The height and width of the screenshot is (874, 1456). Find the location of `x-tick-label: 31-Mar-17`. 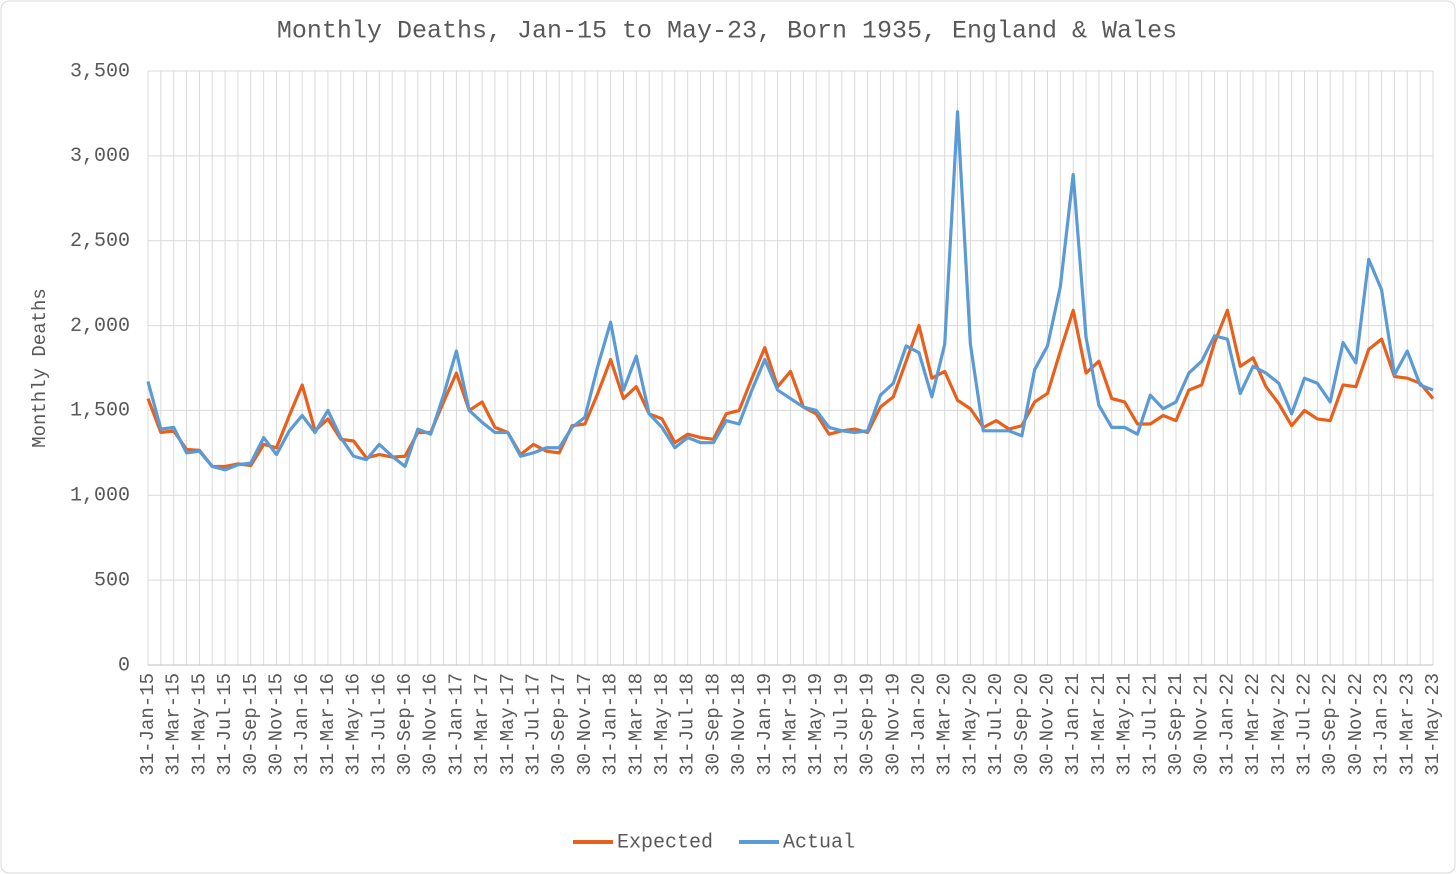

x-tick-label: 31-Mar-17 is located at coordinates (482, 724).